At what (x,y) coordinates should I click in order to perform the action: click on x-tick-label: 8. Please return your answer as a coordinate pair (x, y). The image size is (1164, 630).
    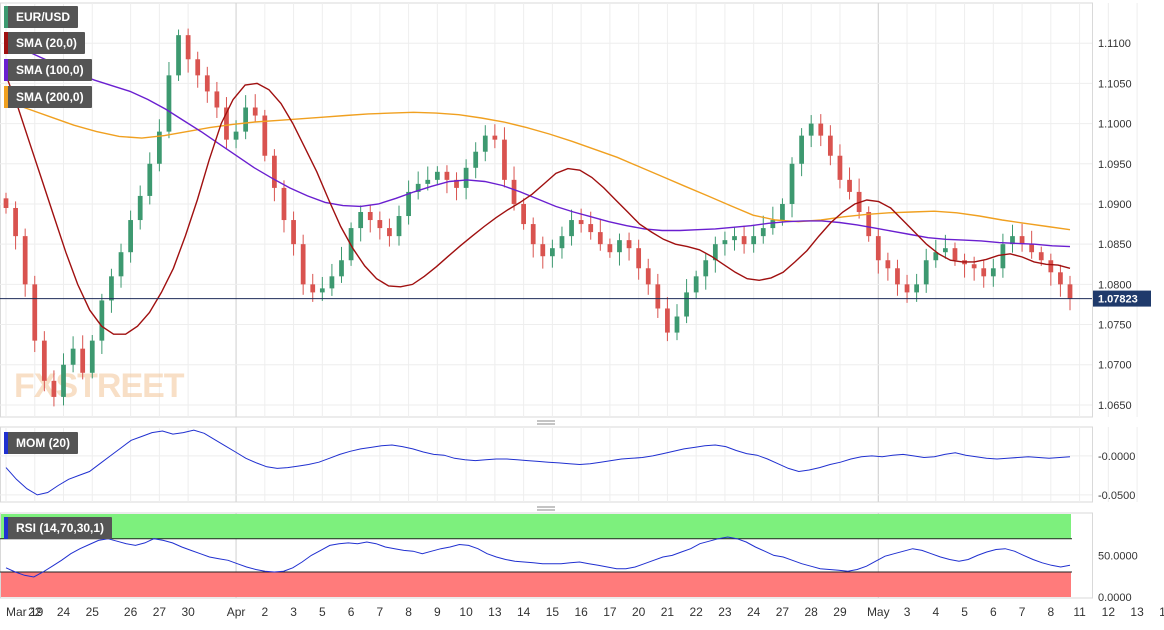
    Looking at the image, I should click on (408, 612).